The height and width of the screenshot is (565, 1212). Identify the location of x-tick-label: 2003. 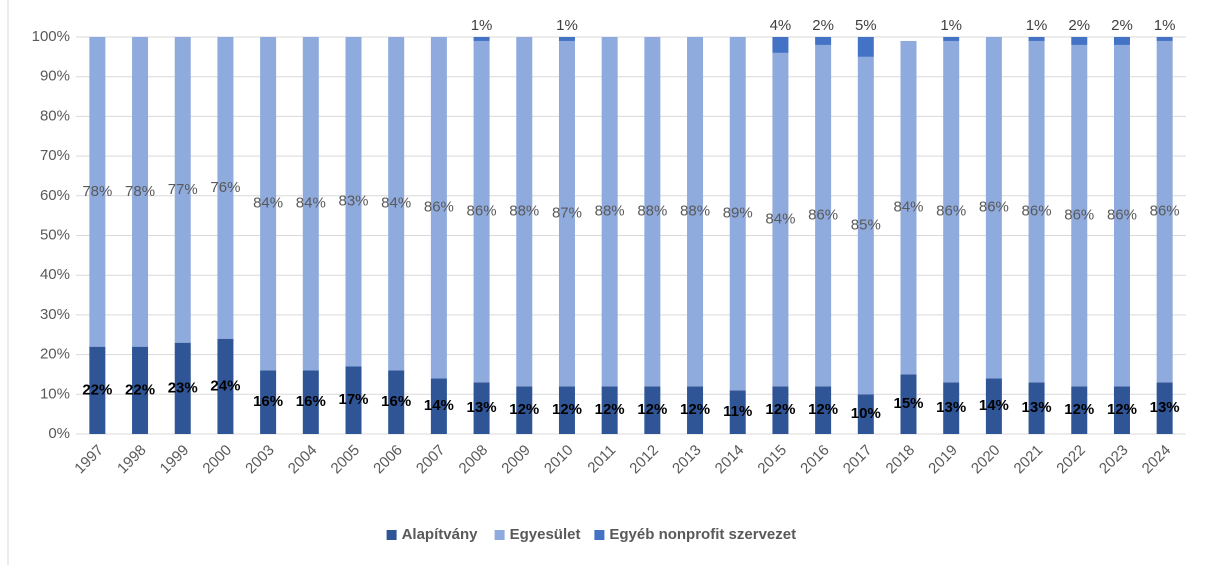
(260, 460).